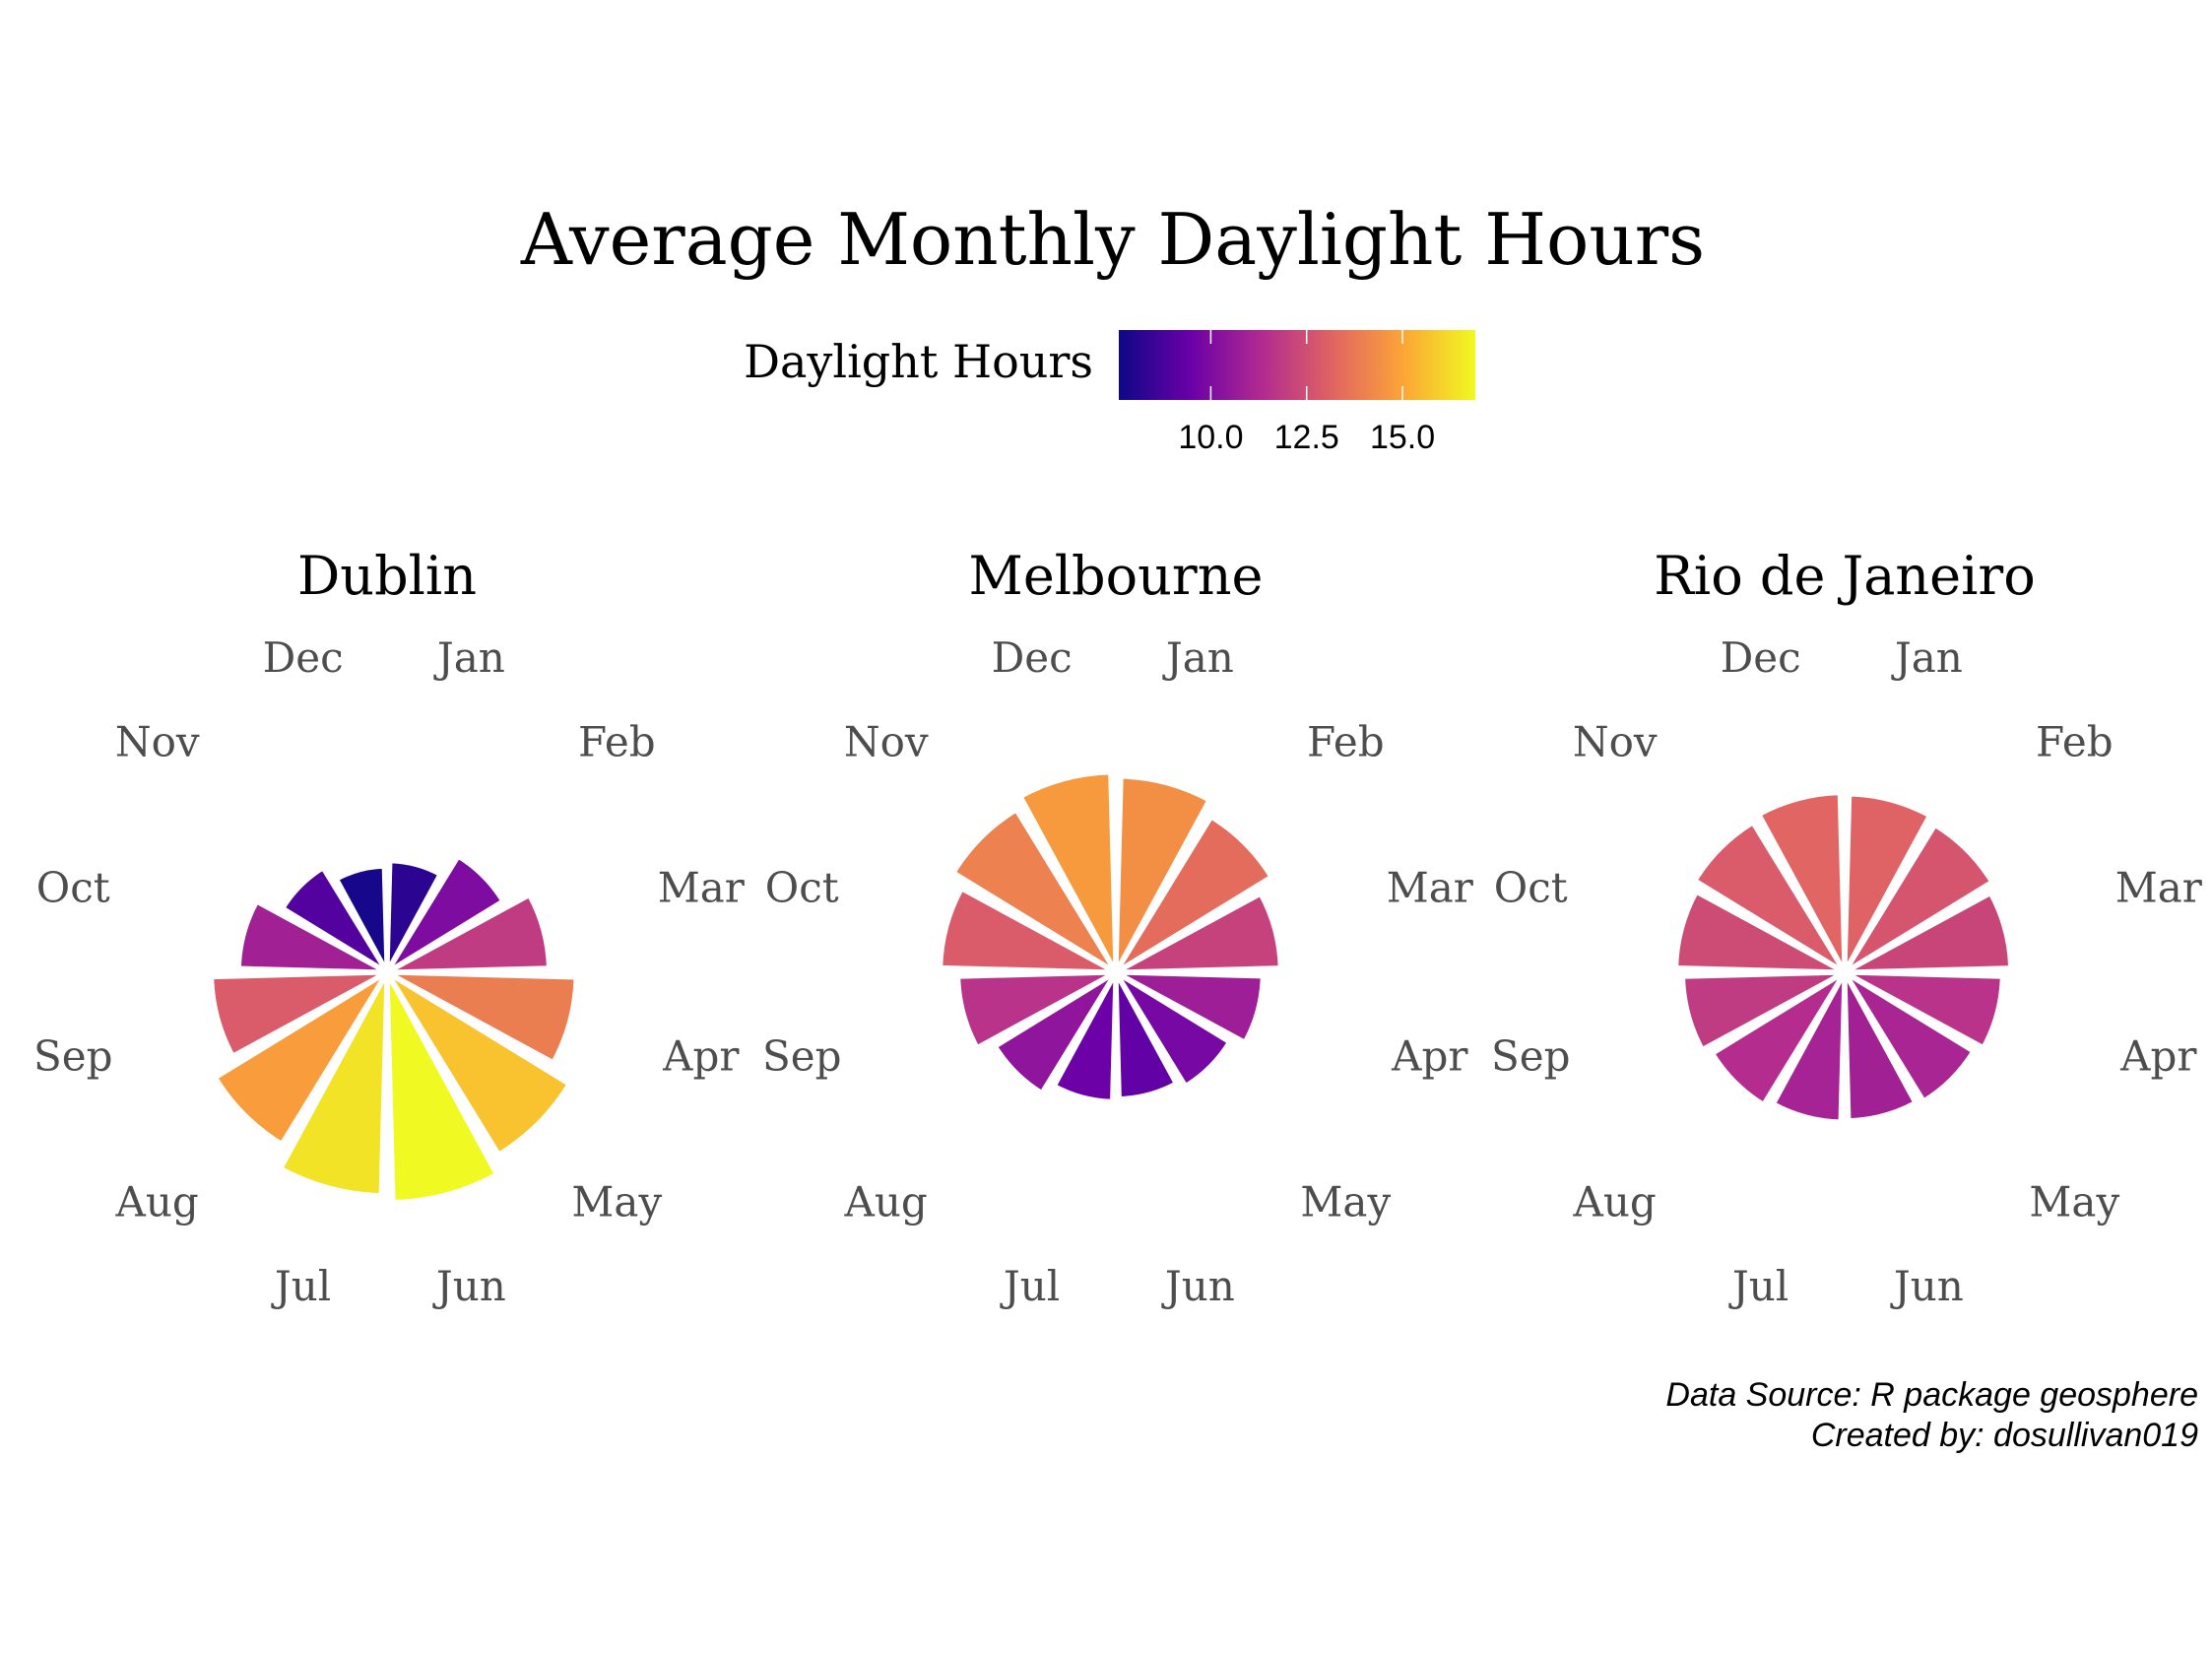 This screenshot has width=2212, height=1656. Describe the element at coordinates (1297, 365) in the screenshot. I see `legend-colorbar` at that location.